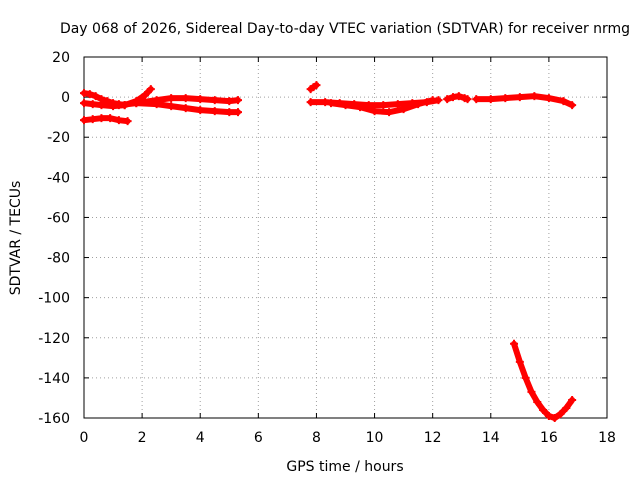 Image resolution: width=640 pixels, height=480 pixels. What do you see at coordinates (58, 259) in the screenshot?
I see `y-tick-label: -80` at bounding box center [58, 259].